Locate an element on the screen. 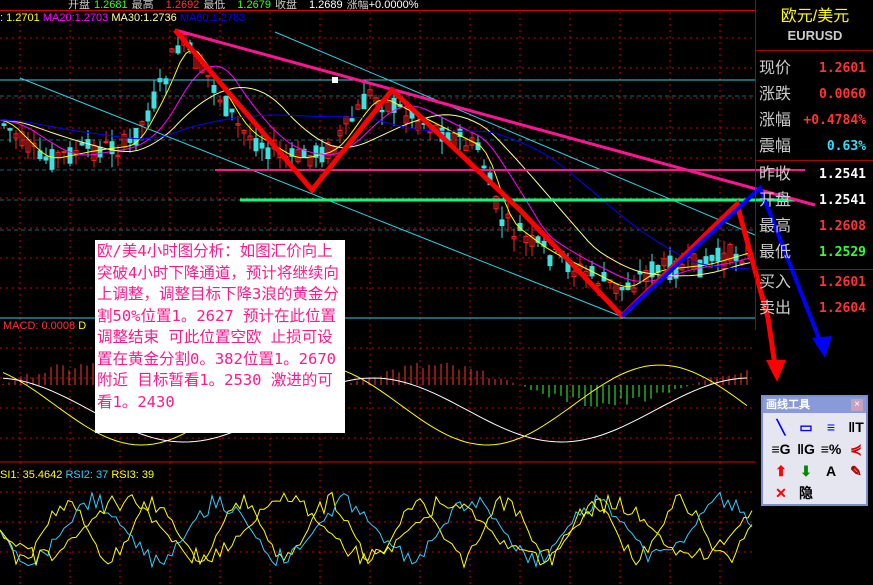 Image resolution: width=873 pixels, height=585 pixels. quote-label: 现价 is located at coordinates (775, 68).